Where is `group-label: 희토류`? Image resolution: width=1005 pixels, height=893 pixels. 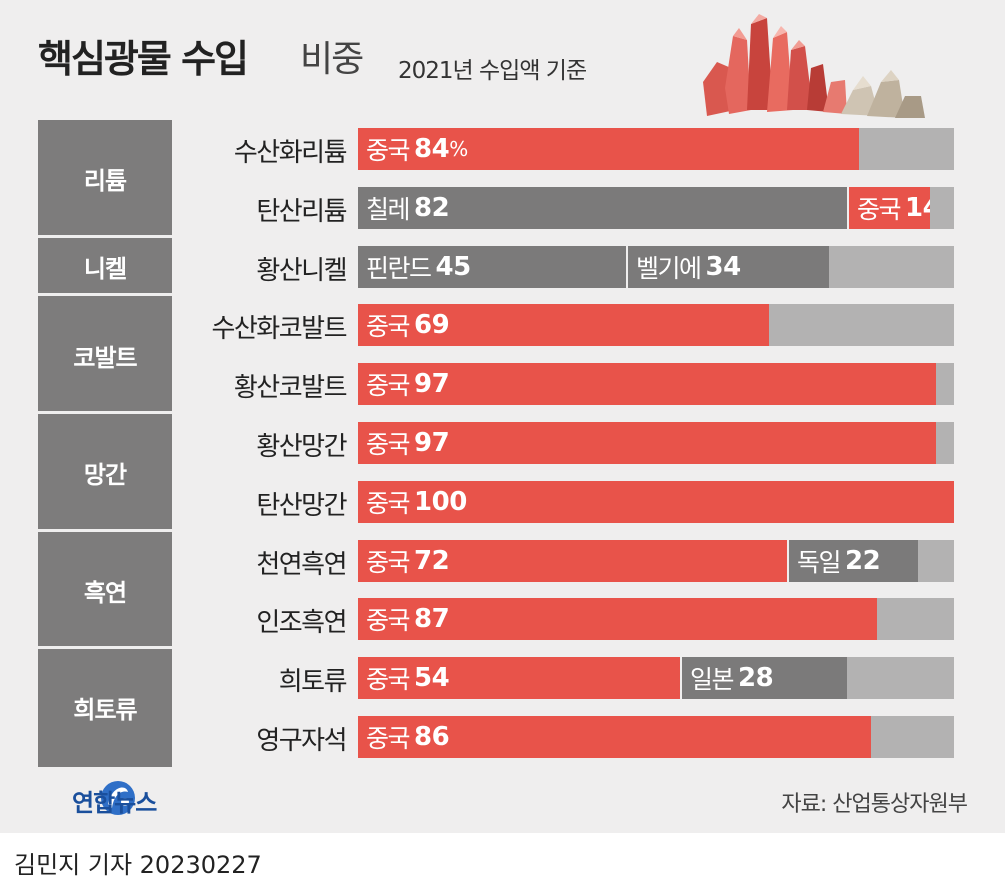 group-label: 희토류 is located at coordinates (105, 708).